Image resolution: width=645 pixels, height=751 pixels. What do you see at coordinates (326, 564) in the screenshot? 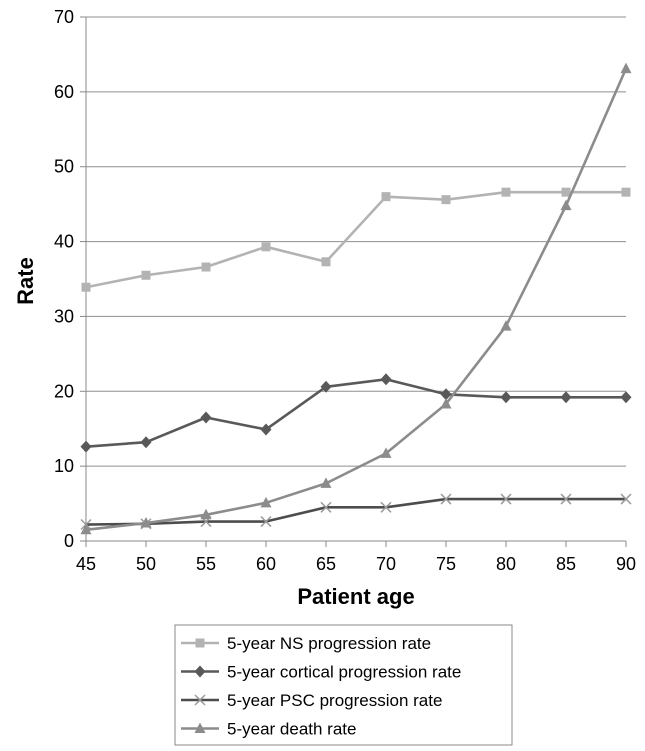
I see `x-tick-label: 65` at bounding box center [326, 564].